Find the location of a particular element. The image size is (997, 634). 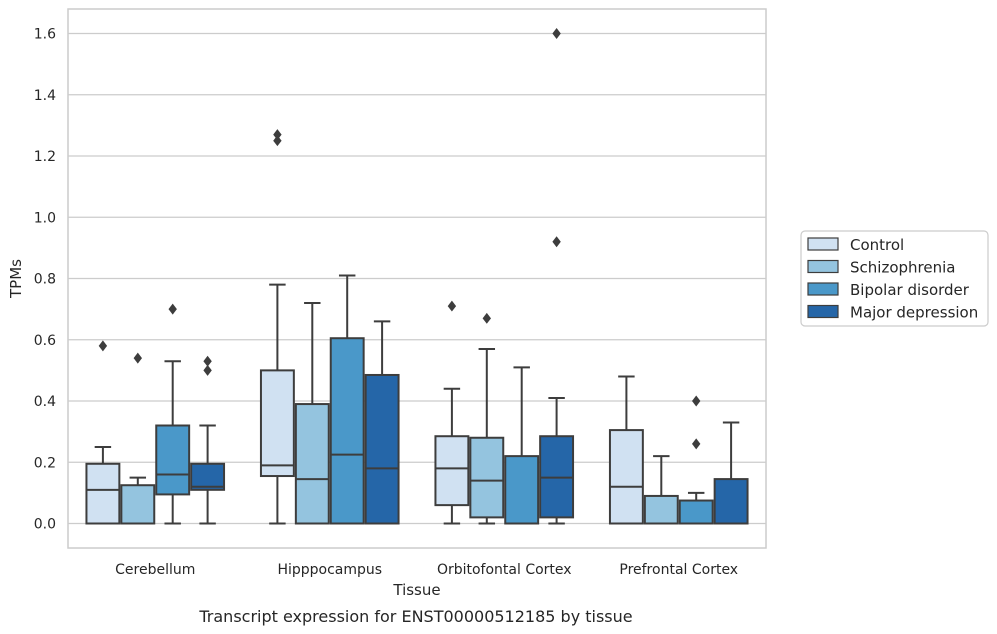

legend-frame is located at coordinates (894, 278).